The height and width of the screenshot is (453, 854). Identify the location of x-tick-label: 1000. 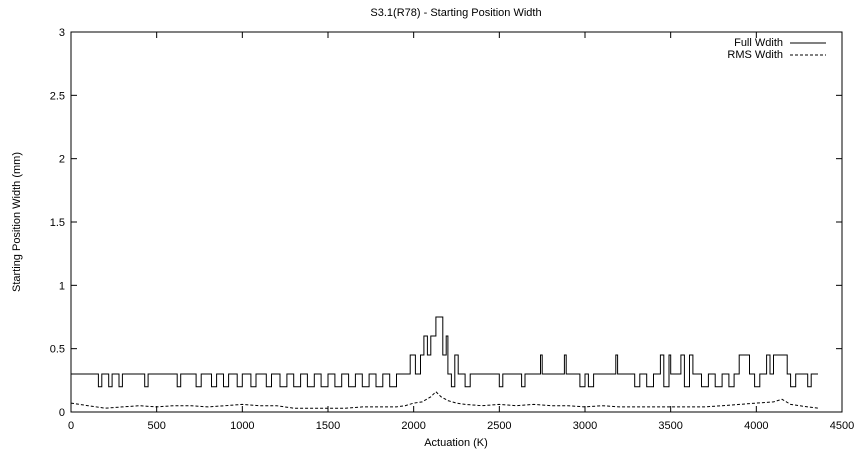
(242, 426).